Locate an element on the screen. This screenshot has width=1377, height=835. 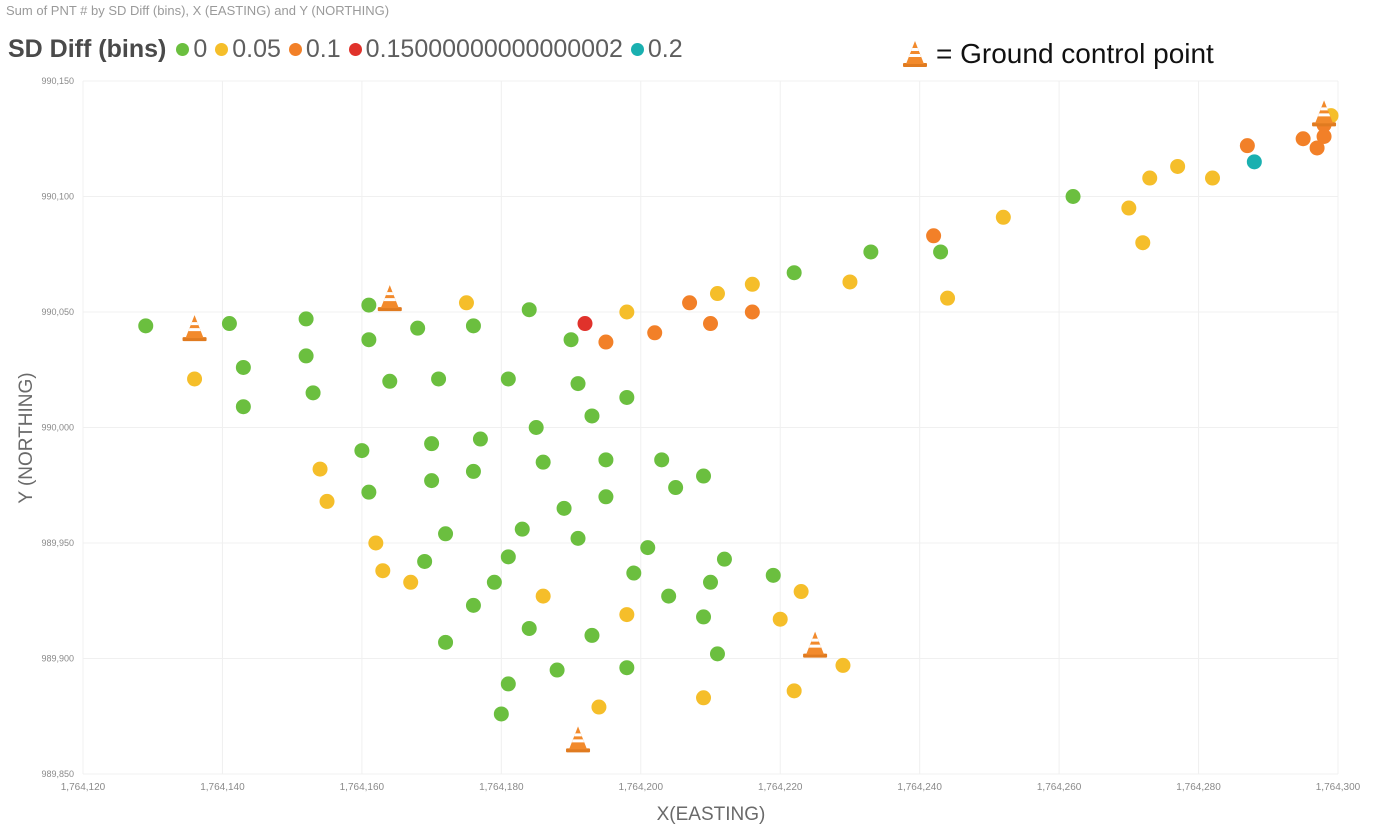
legend-item-0-2: 0.2 is located at coordinates (656, 49).